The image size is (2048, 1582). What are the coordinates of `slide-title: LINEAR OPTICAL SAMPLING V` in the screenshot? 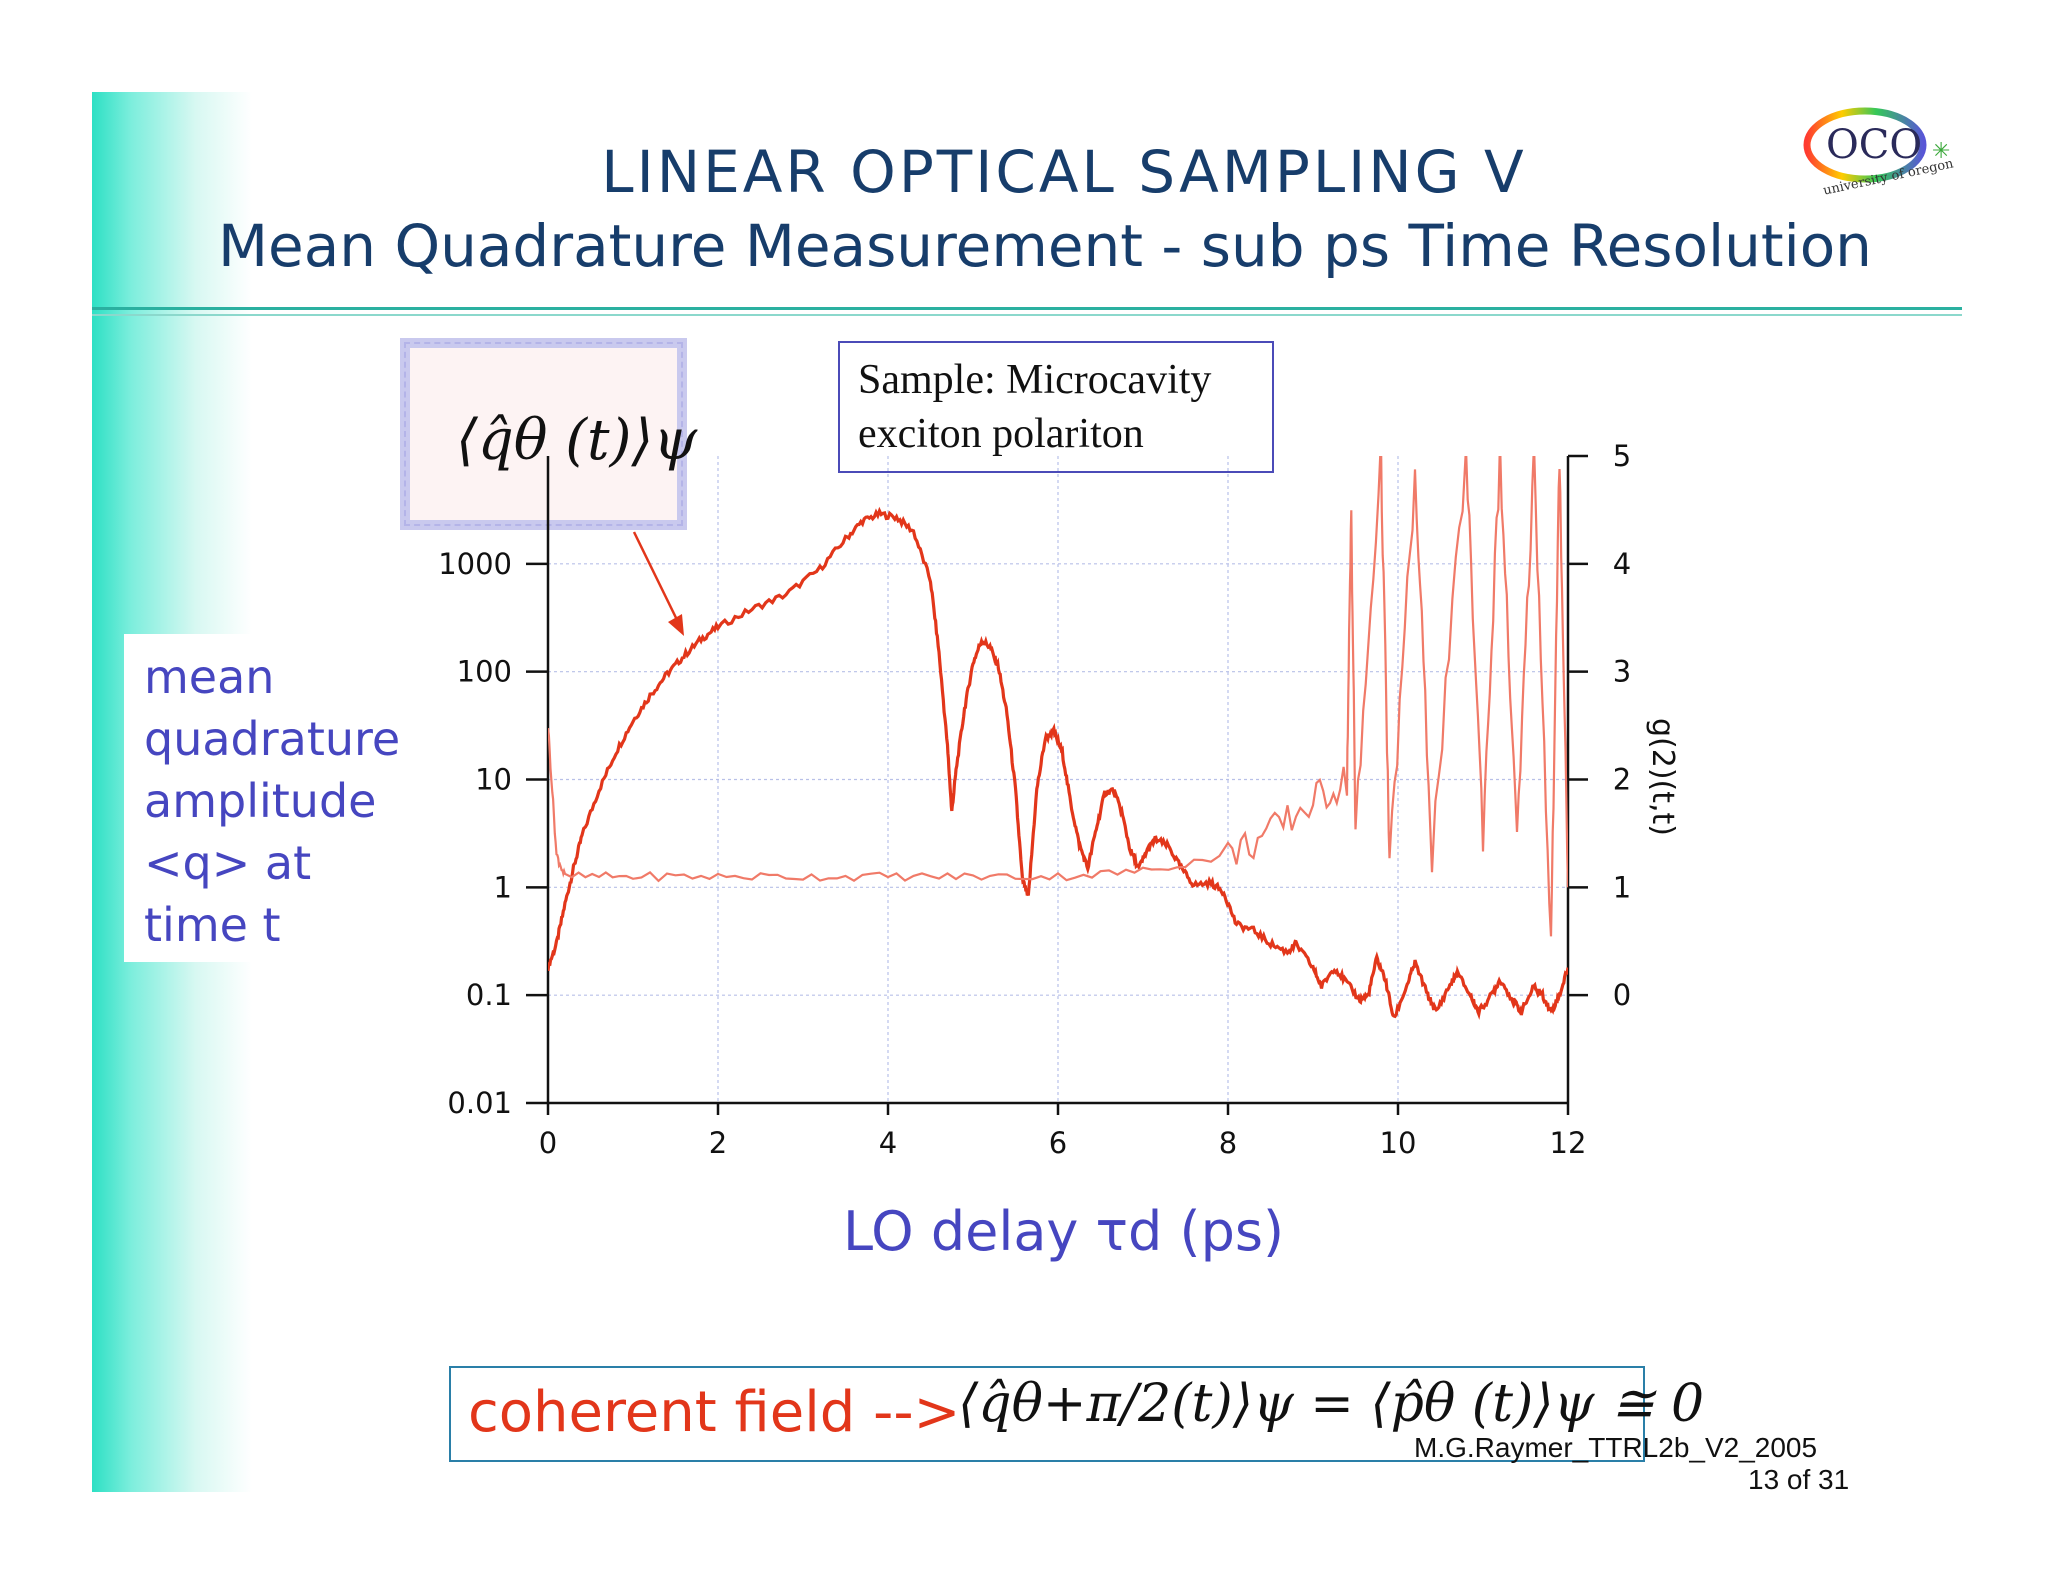 It's located at (1064, 172).